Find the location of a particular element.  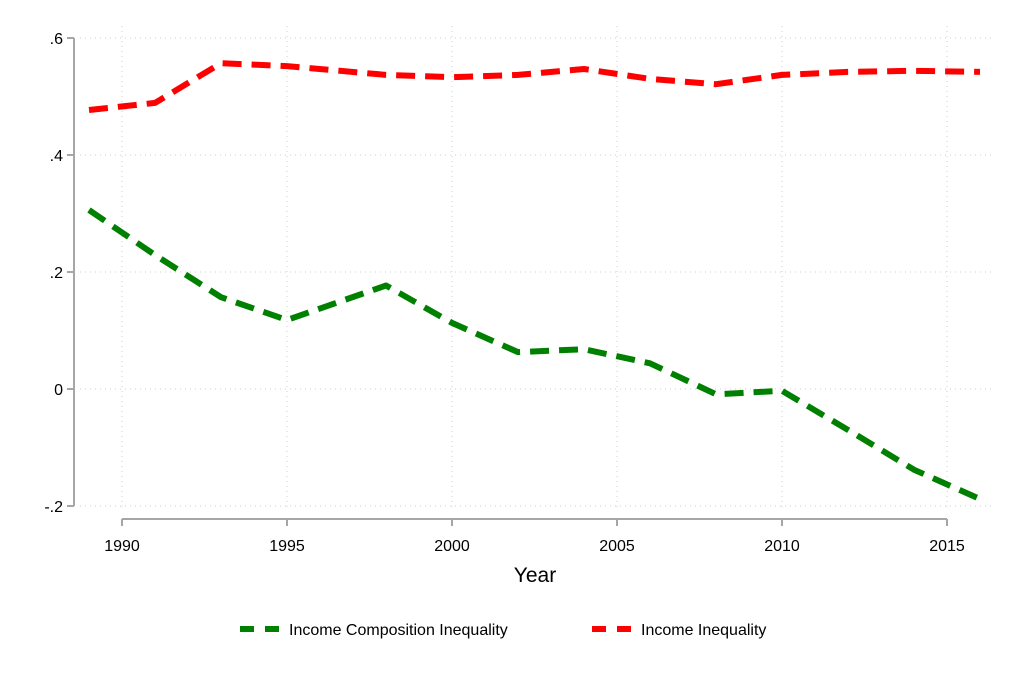

legend-item: Income Inequality is located at coordinates (679, 630).